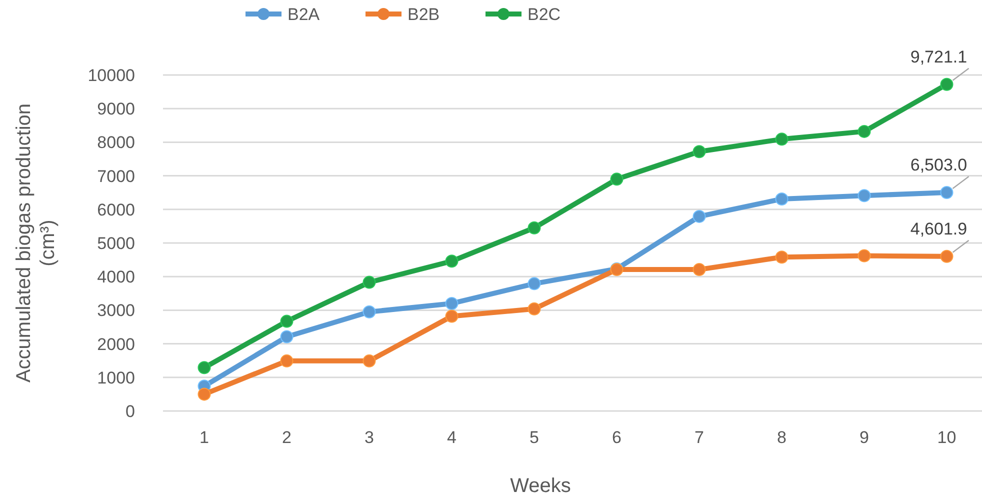 The width and height of the screenshot is (982, 499). I want to click on y-tick-label: 1000, so click(116, 378).